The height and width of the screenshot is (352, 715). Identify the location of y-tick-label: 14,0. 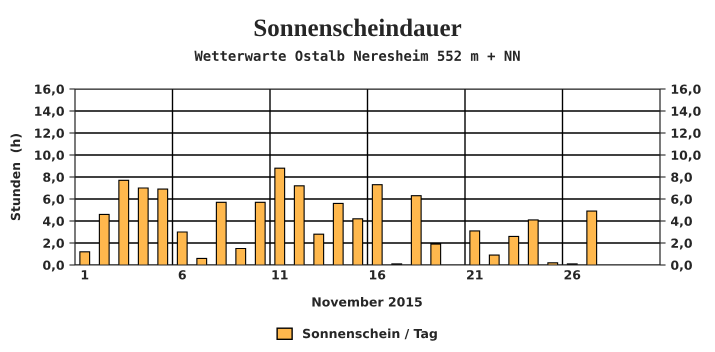
(49, 112).